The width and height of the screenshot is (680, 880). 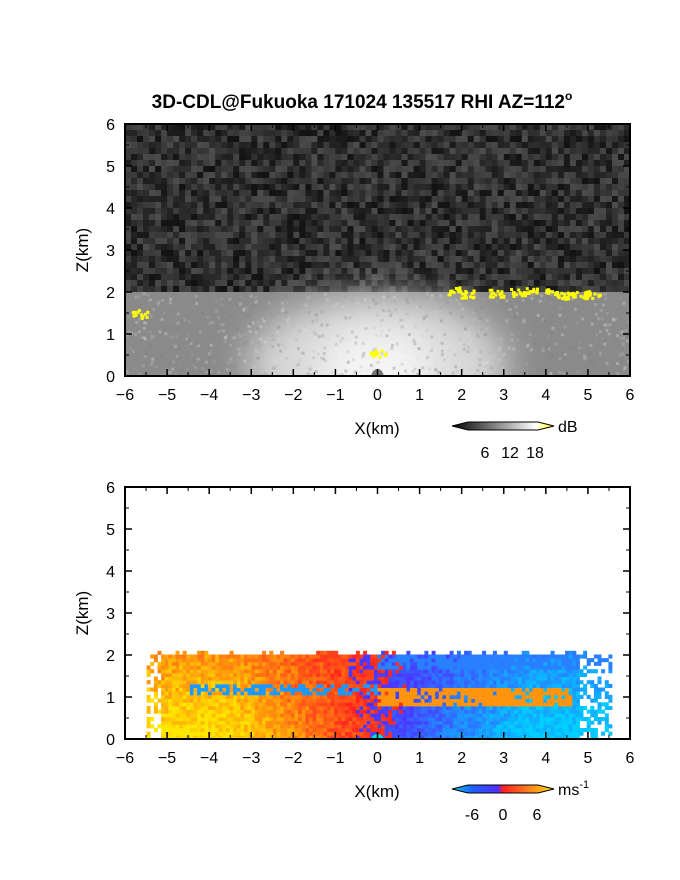 I want to click on strong-echo-pixel, so click(x=528, y=293).